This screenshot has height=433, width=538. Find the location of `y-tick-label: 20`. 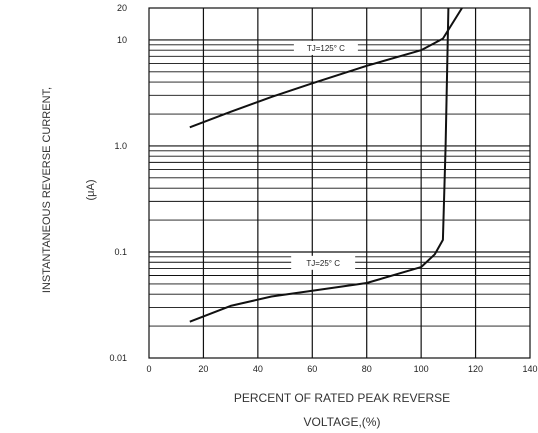

y-tick-label: 20 is located at coordinates (122, 8).